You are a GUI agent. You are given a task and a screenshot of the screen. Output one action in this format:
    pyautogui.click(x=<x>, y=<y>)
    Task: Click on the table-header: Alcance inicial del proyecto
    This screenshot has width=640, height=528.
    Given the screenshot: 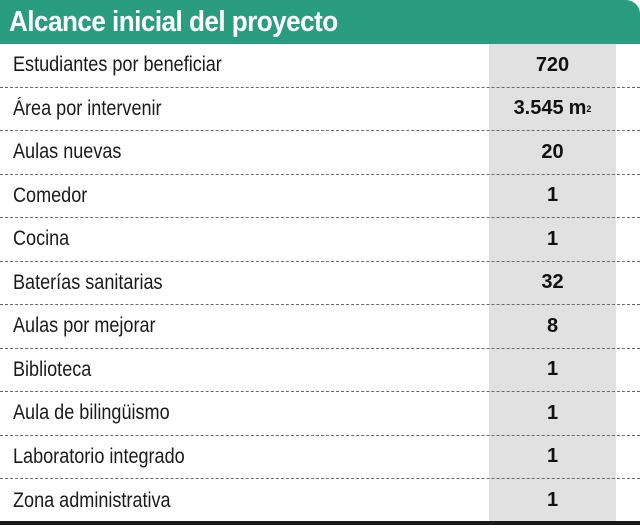 What is the action you would take?
    pyautogui.click(x=320, y=22)
    